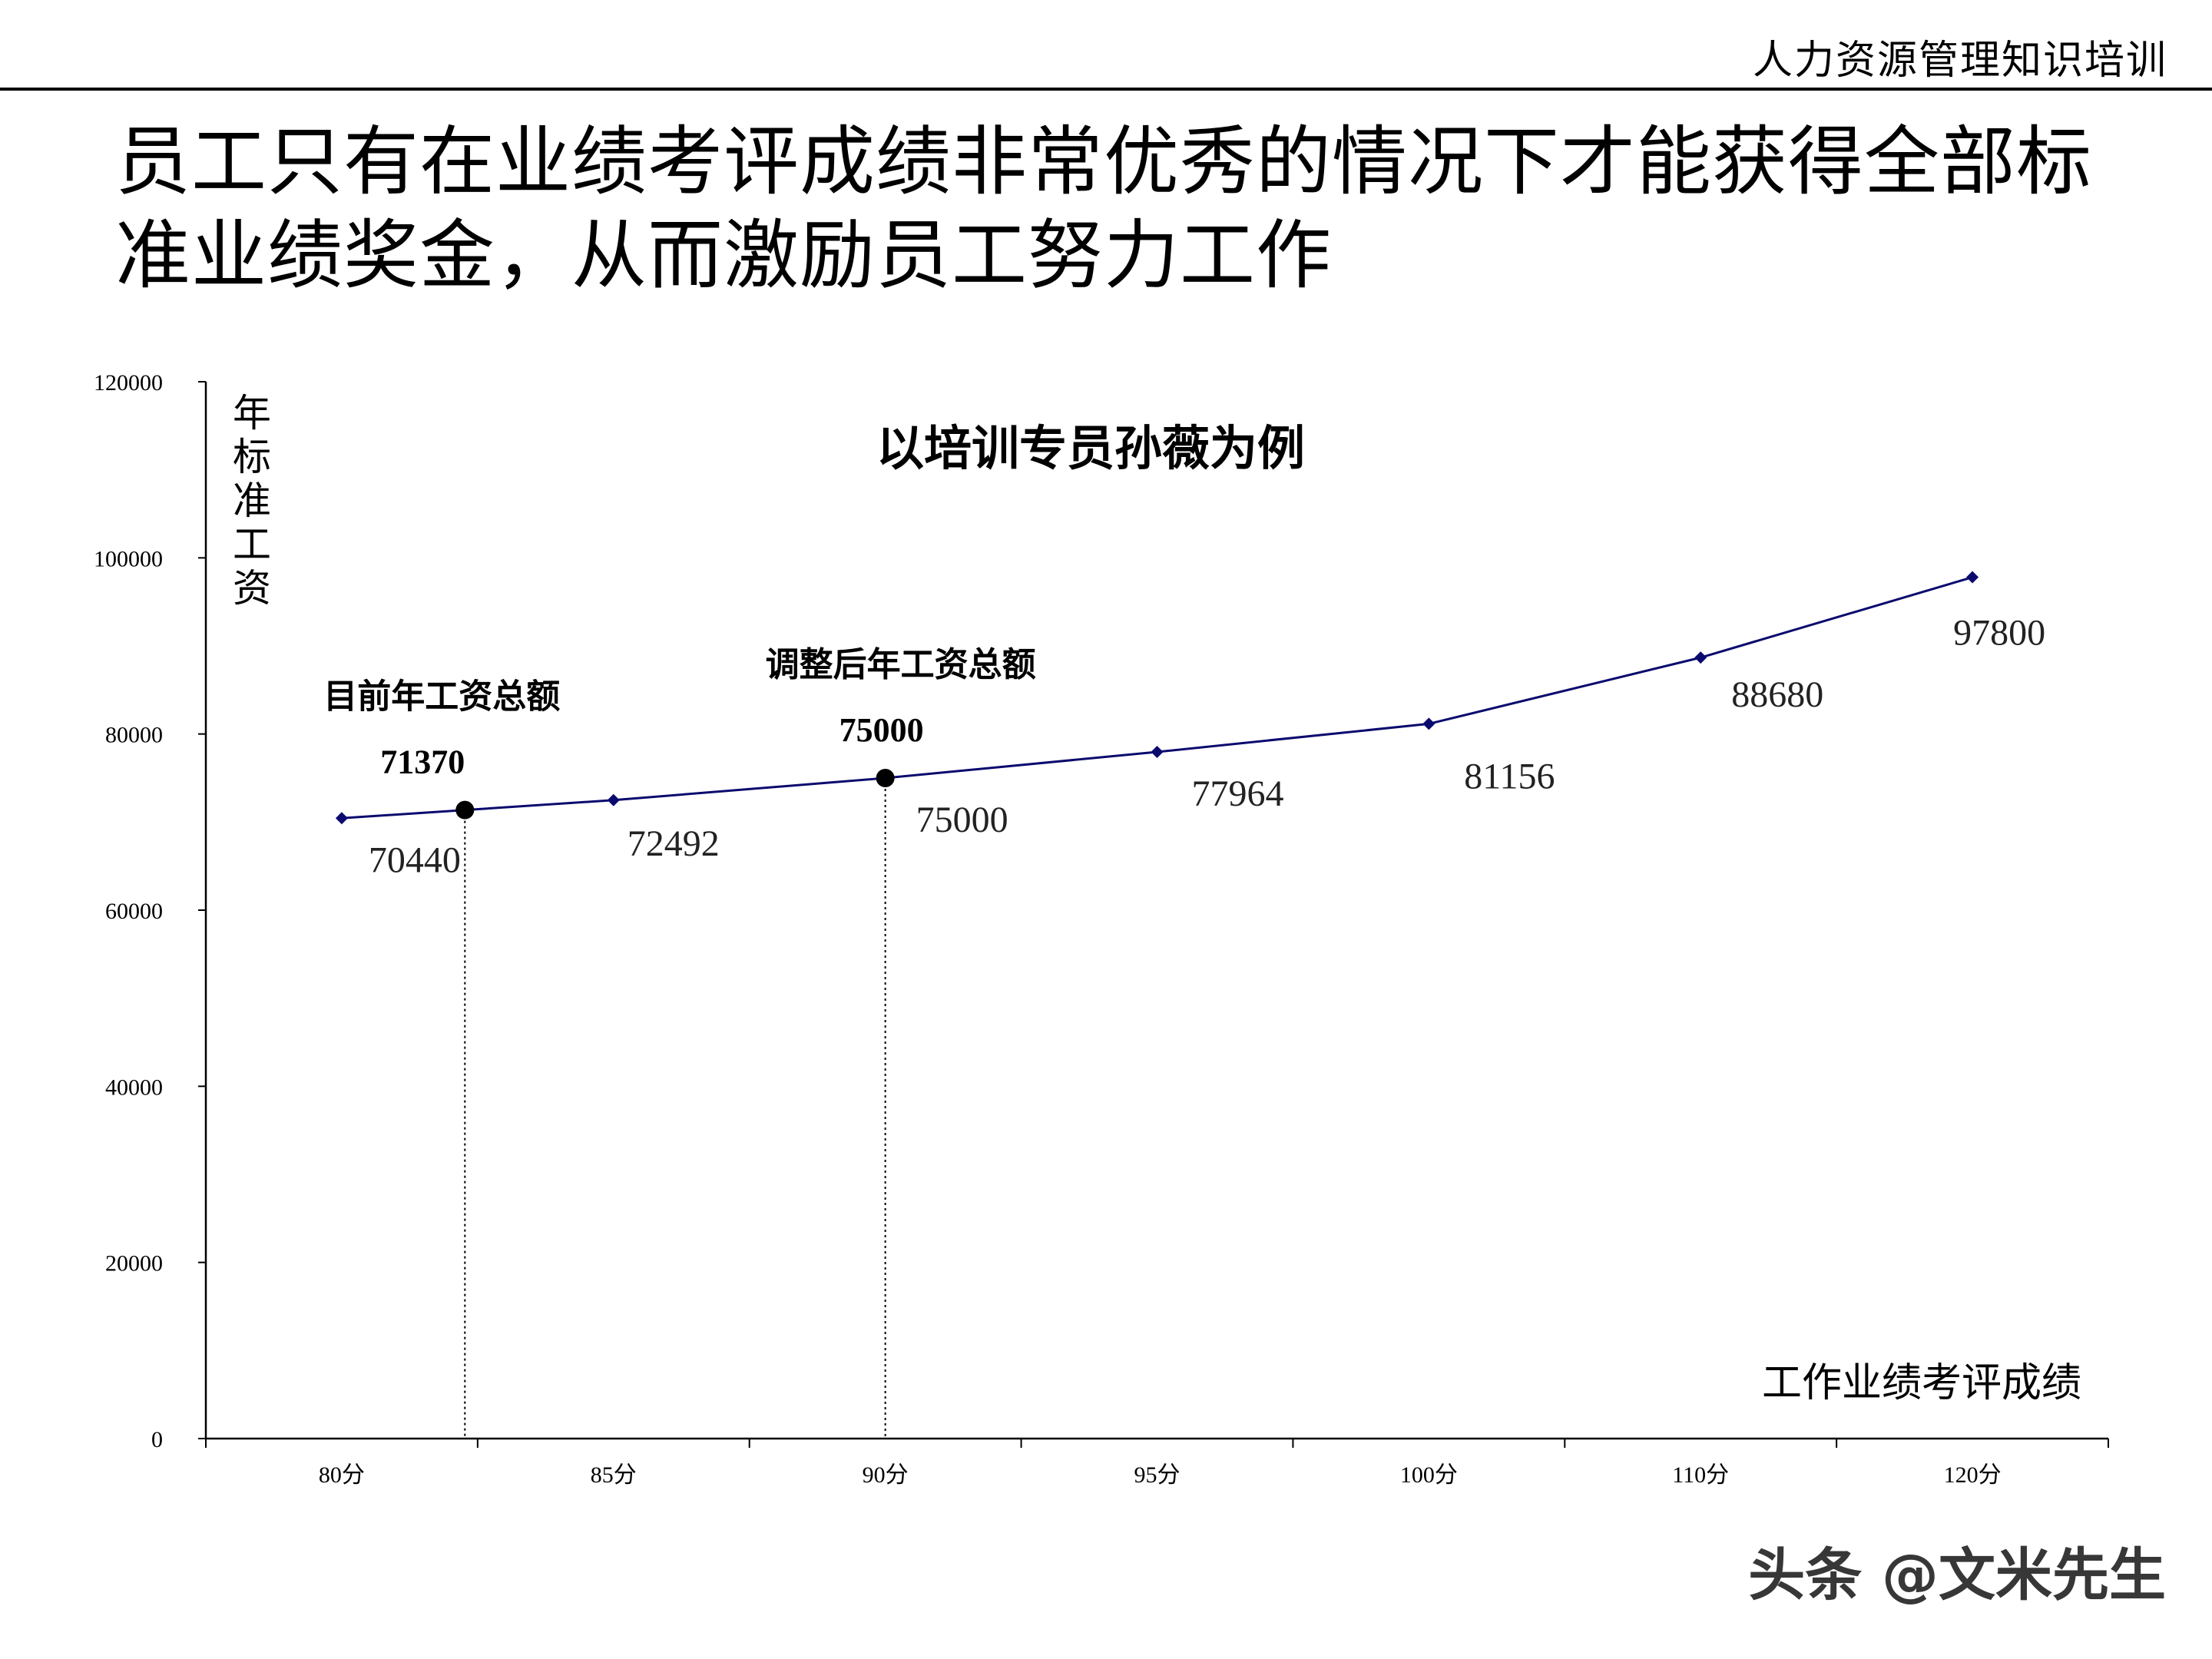 Image resolution: width=2212 pixels, height=1659 pixels. Describe the element at coordinates (901, 665) in the screenshot. I see `annotation-label: 调整后年工资总额` at that location.